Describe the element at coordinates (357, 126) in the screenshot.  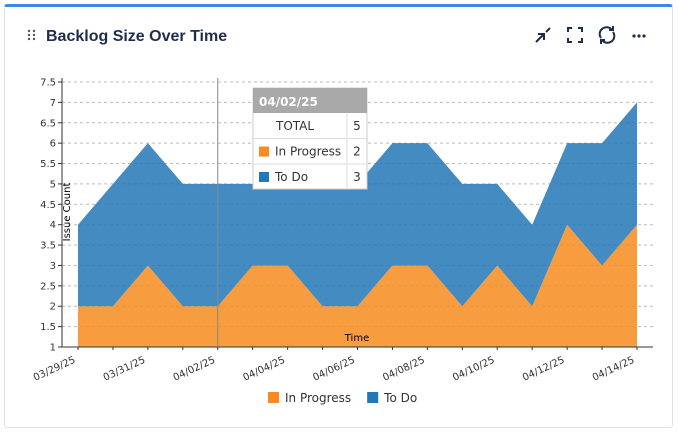
I see `tooltip-value: 5` at that location.